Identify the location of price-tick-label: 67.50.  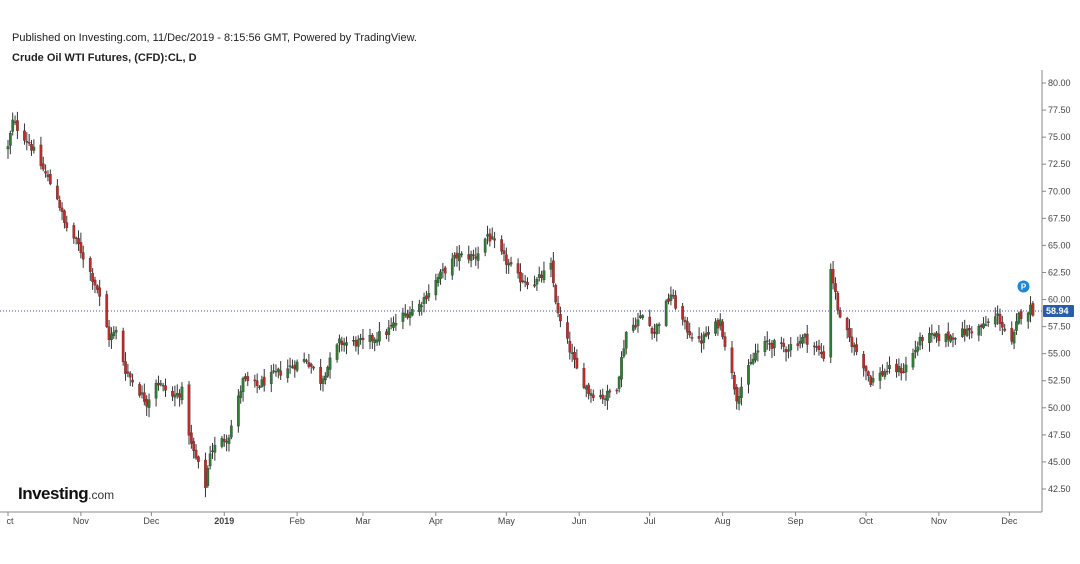
(1059, 218).